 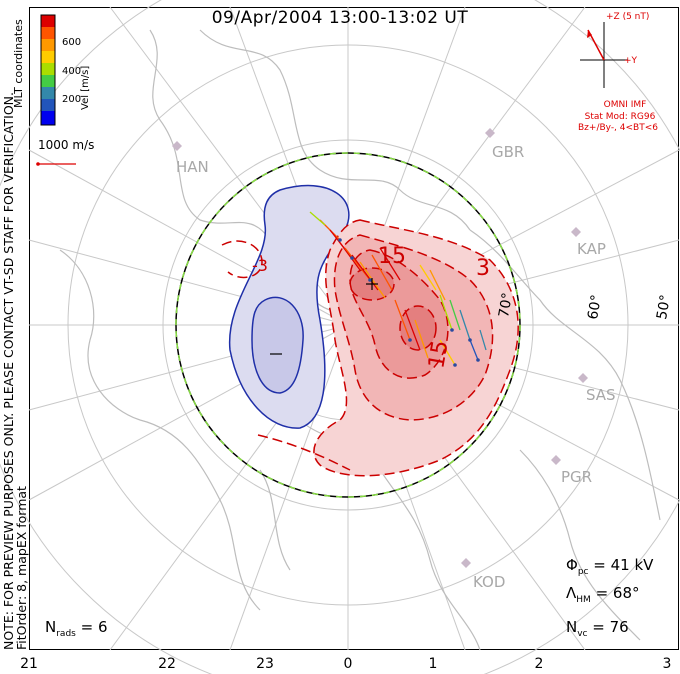 I want to click on map-title: 09/Apr/2004 13:00-13:02 UT, so click(x=340, y=18).